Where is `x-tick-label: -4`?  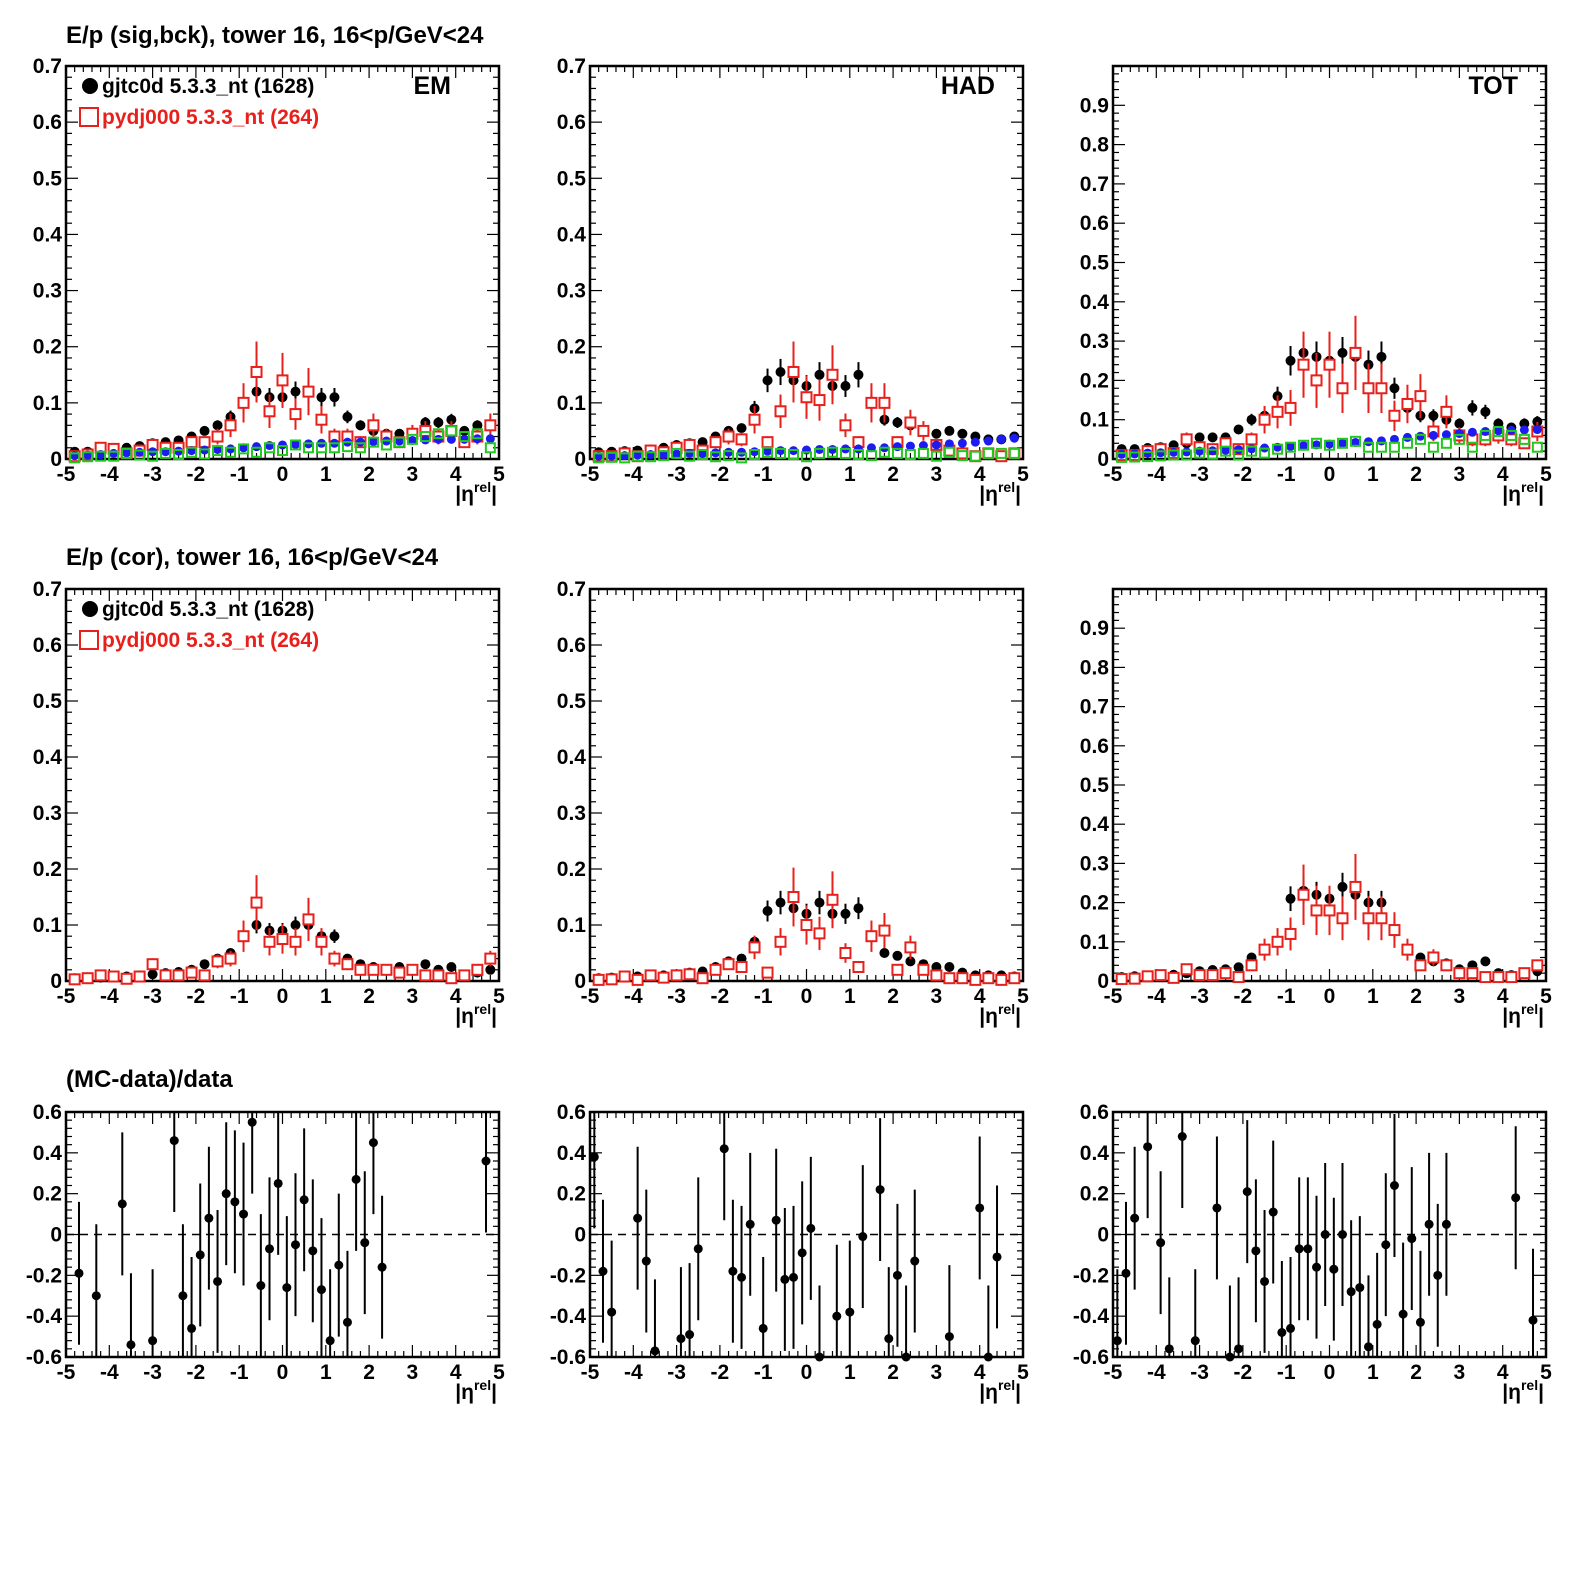
x-tick-label: -4 is located at coordinates (109, 996).